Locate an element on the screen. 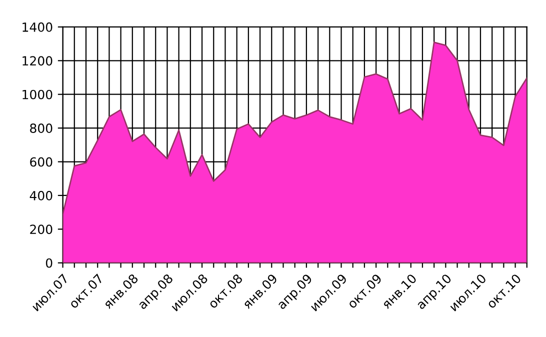 This screenshot has width=546, height=337. y-tick-label: 1000 is located at coordinates (37, 95).